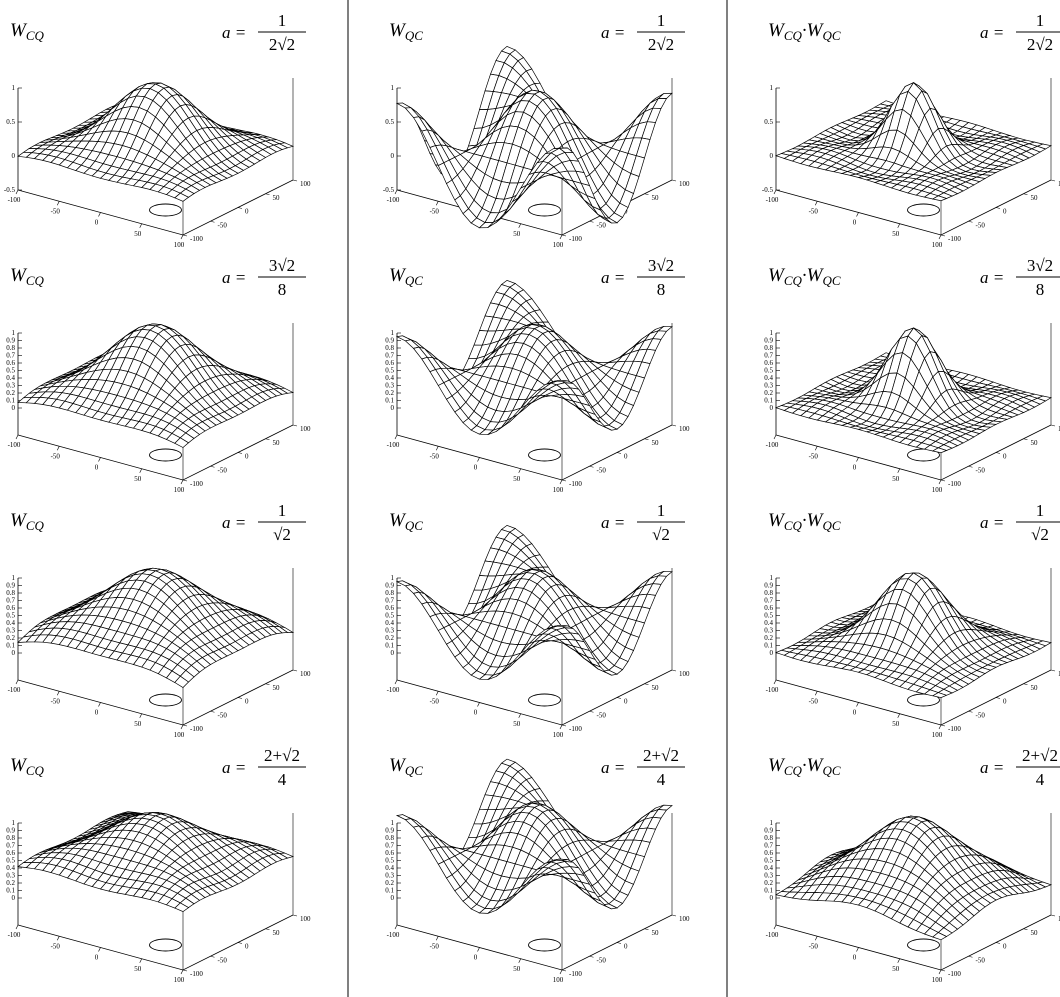  I want to click on formula-denominator: √2, so click(661, 534).